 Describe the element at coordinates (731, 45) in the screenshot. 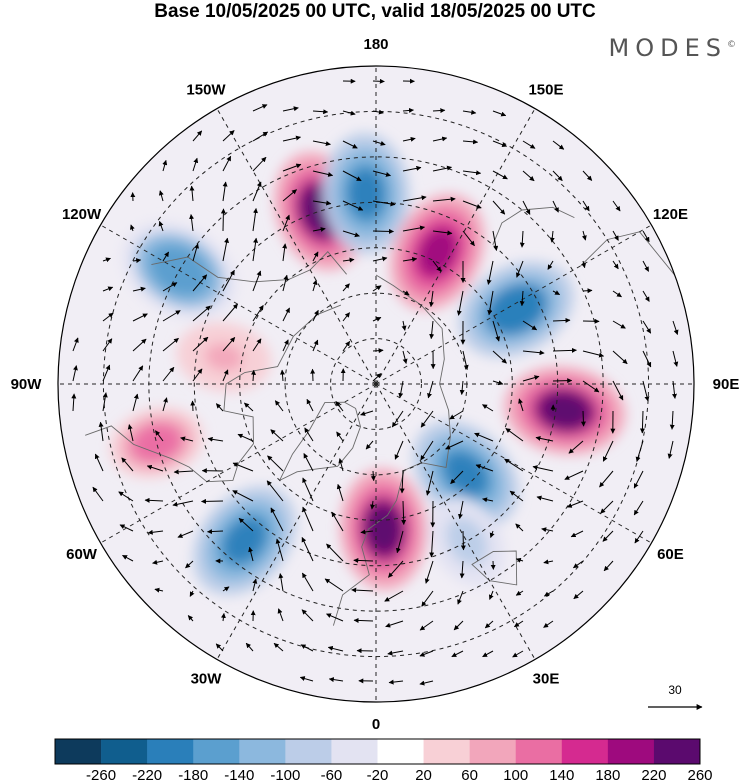

I see `copyright-mark: ©` at that location.